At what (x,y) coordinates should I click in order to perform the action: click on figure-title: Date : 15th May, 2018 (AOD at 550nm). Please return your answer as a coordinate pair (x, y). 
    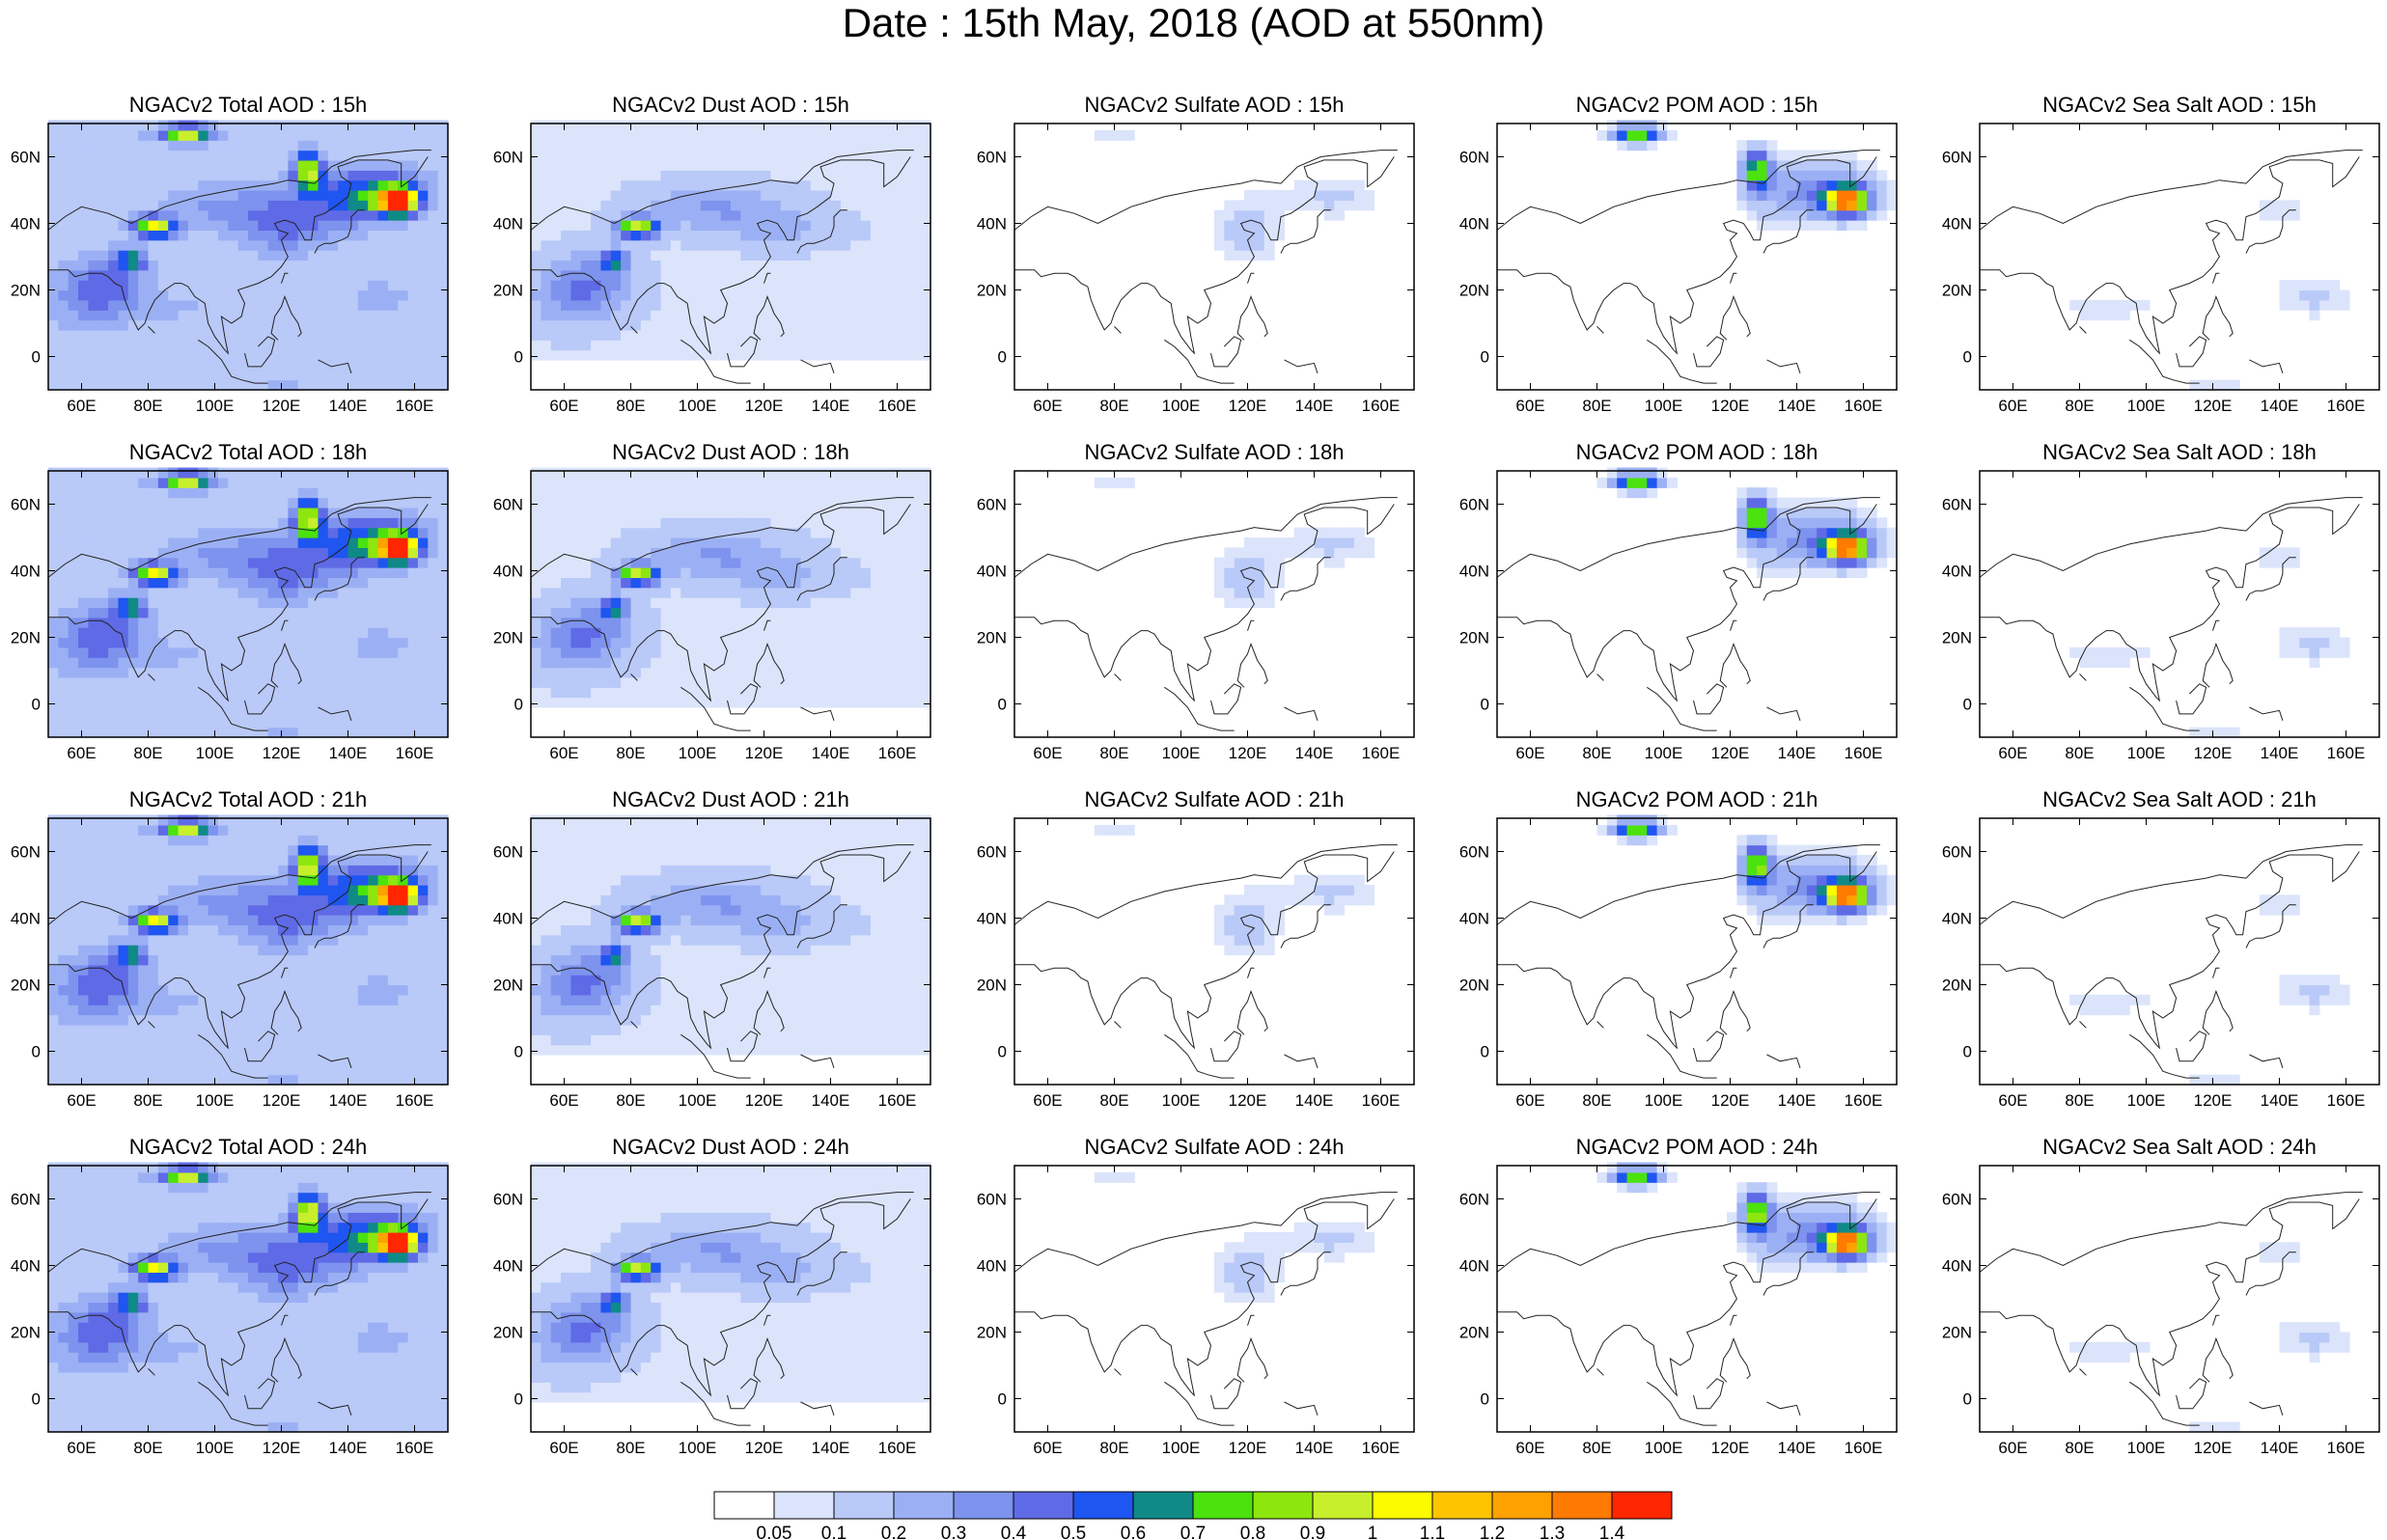
    Looking at the image, I should click on (1193, 23).